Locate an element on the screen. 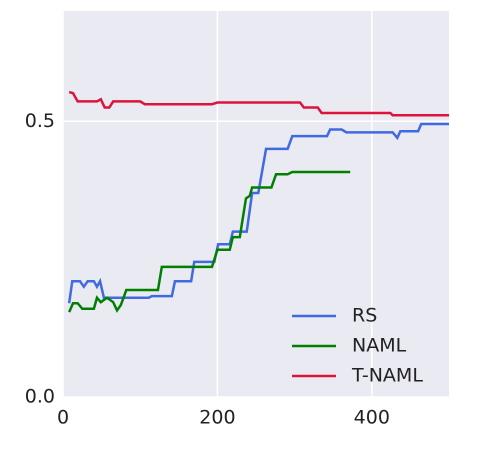  y-tick-label: 0.0 is located at coordinates (40, 397).